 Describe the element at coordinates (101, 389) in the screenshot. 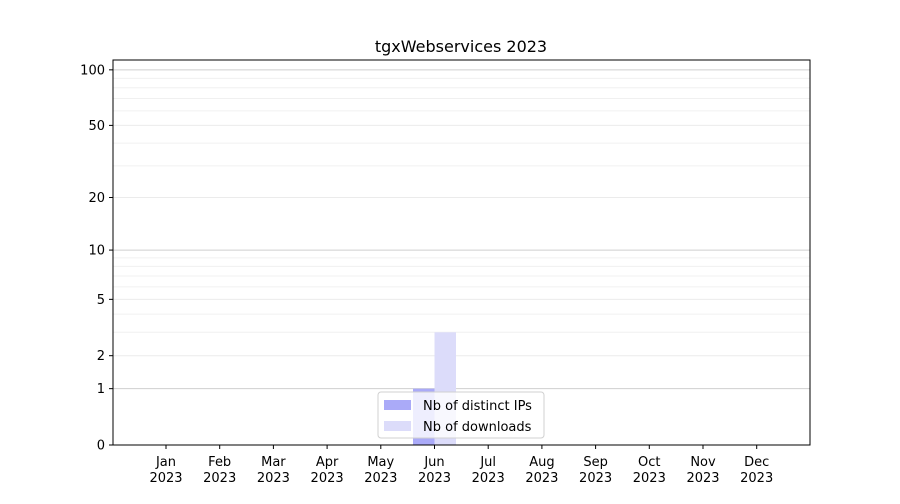

I see `y-tick-label: 1` at that location.